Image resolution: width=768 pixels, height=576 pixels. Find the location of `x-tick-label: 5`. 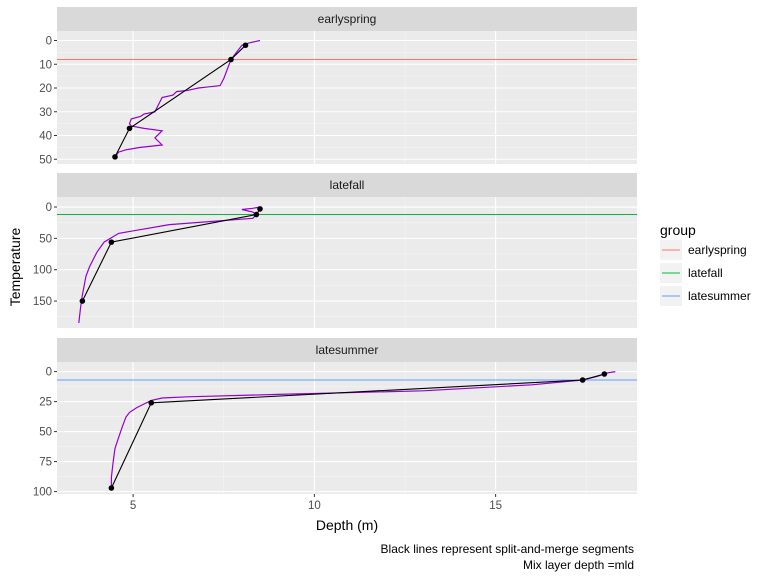

x-tick-label: 5 is located at coordinates (133, 506).